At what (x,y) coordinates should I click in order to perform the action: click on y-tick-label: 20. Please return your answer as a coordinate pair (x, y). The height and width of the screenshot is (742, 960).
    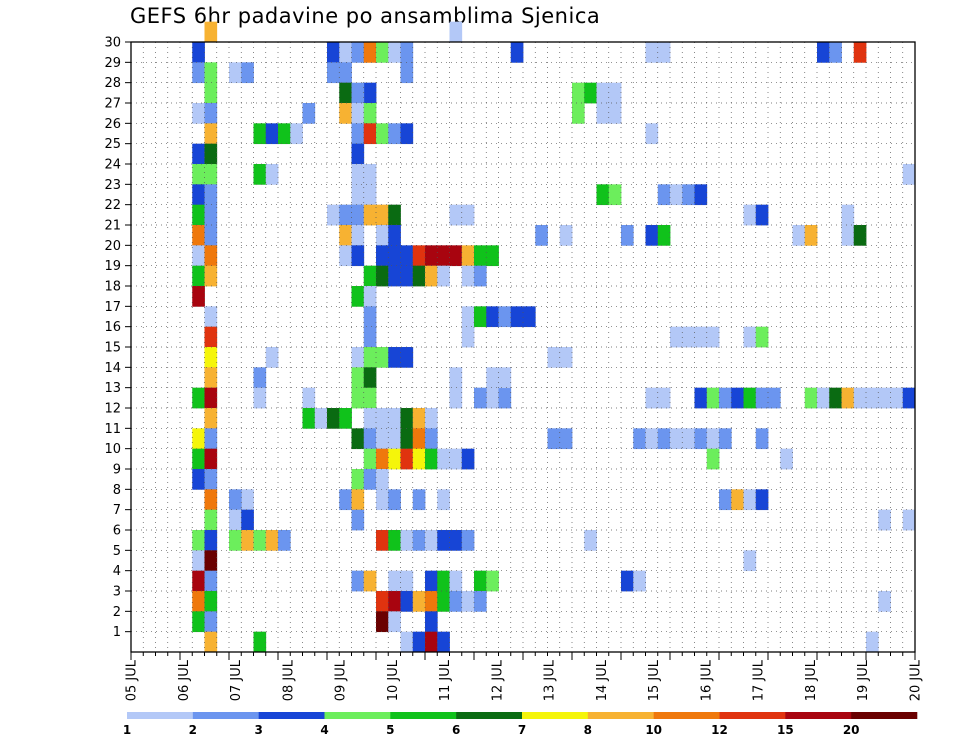
    Looking at the image, I should click on (112, 246).